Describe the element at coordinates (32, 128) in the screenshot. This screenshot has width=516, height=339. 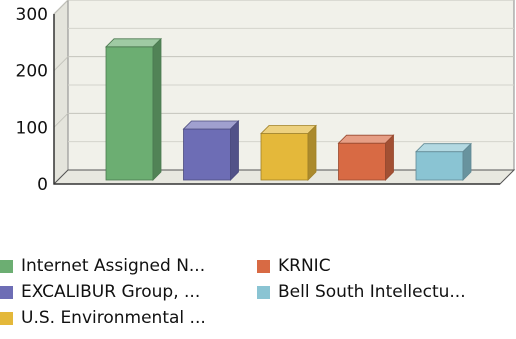
I see `y-tick-label: 100` at that location.